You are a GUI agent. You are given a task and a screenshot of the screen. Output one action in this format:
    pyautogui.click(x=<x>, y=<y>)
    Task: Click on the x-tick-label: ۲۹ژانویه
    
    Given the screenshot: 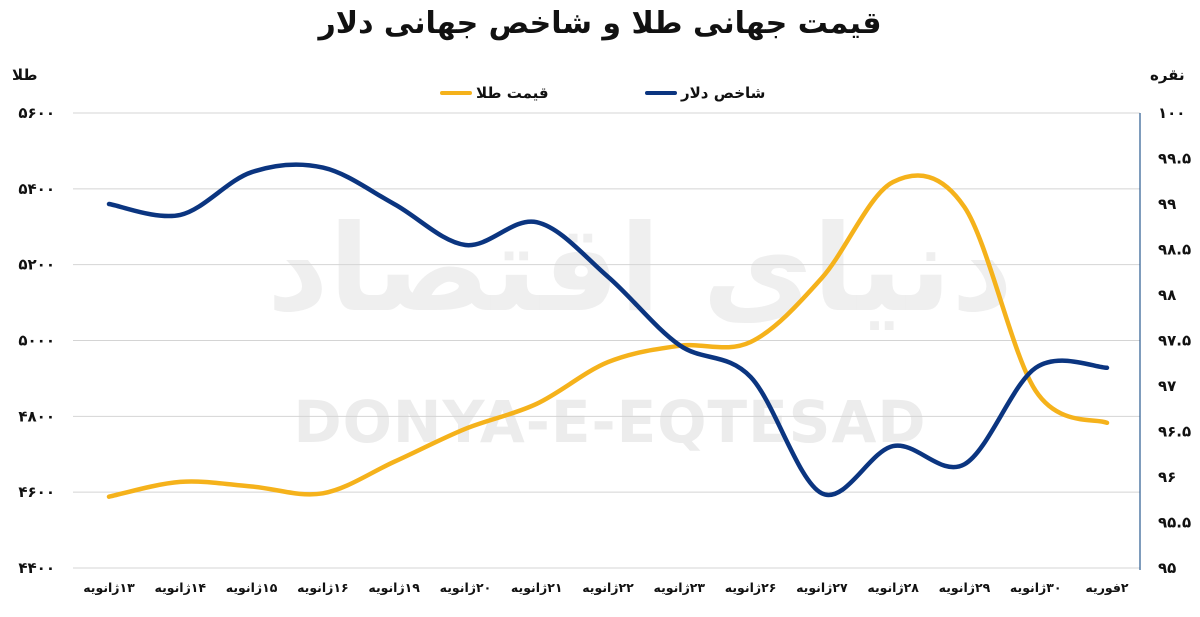 What is the action you would take?
    pyautogui.click(x=965, y=587)
    